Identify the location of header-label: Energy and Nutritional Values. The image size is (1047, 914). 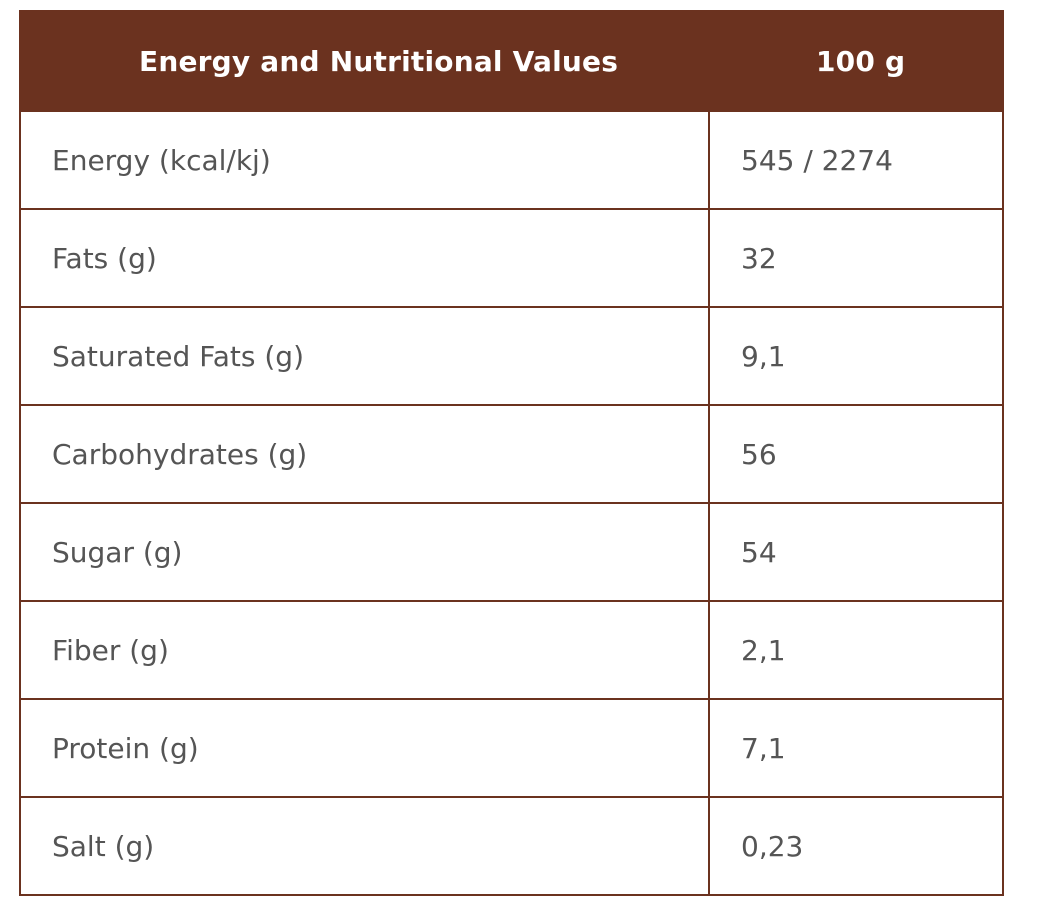
(364, 61).